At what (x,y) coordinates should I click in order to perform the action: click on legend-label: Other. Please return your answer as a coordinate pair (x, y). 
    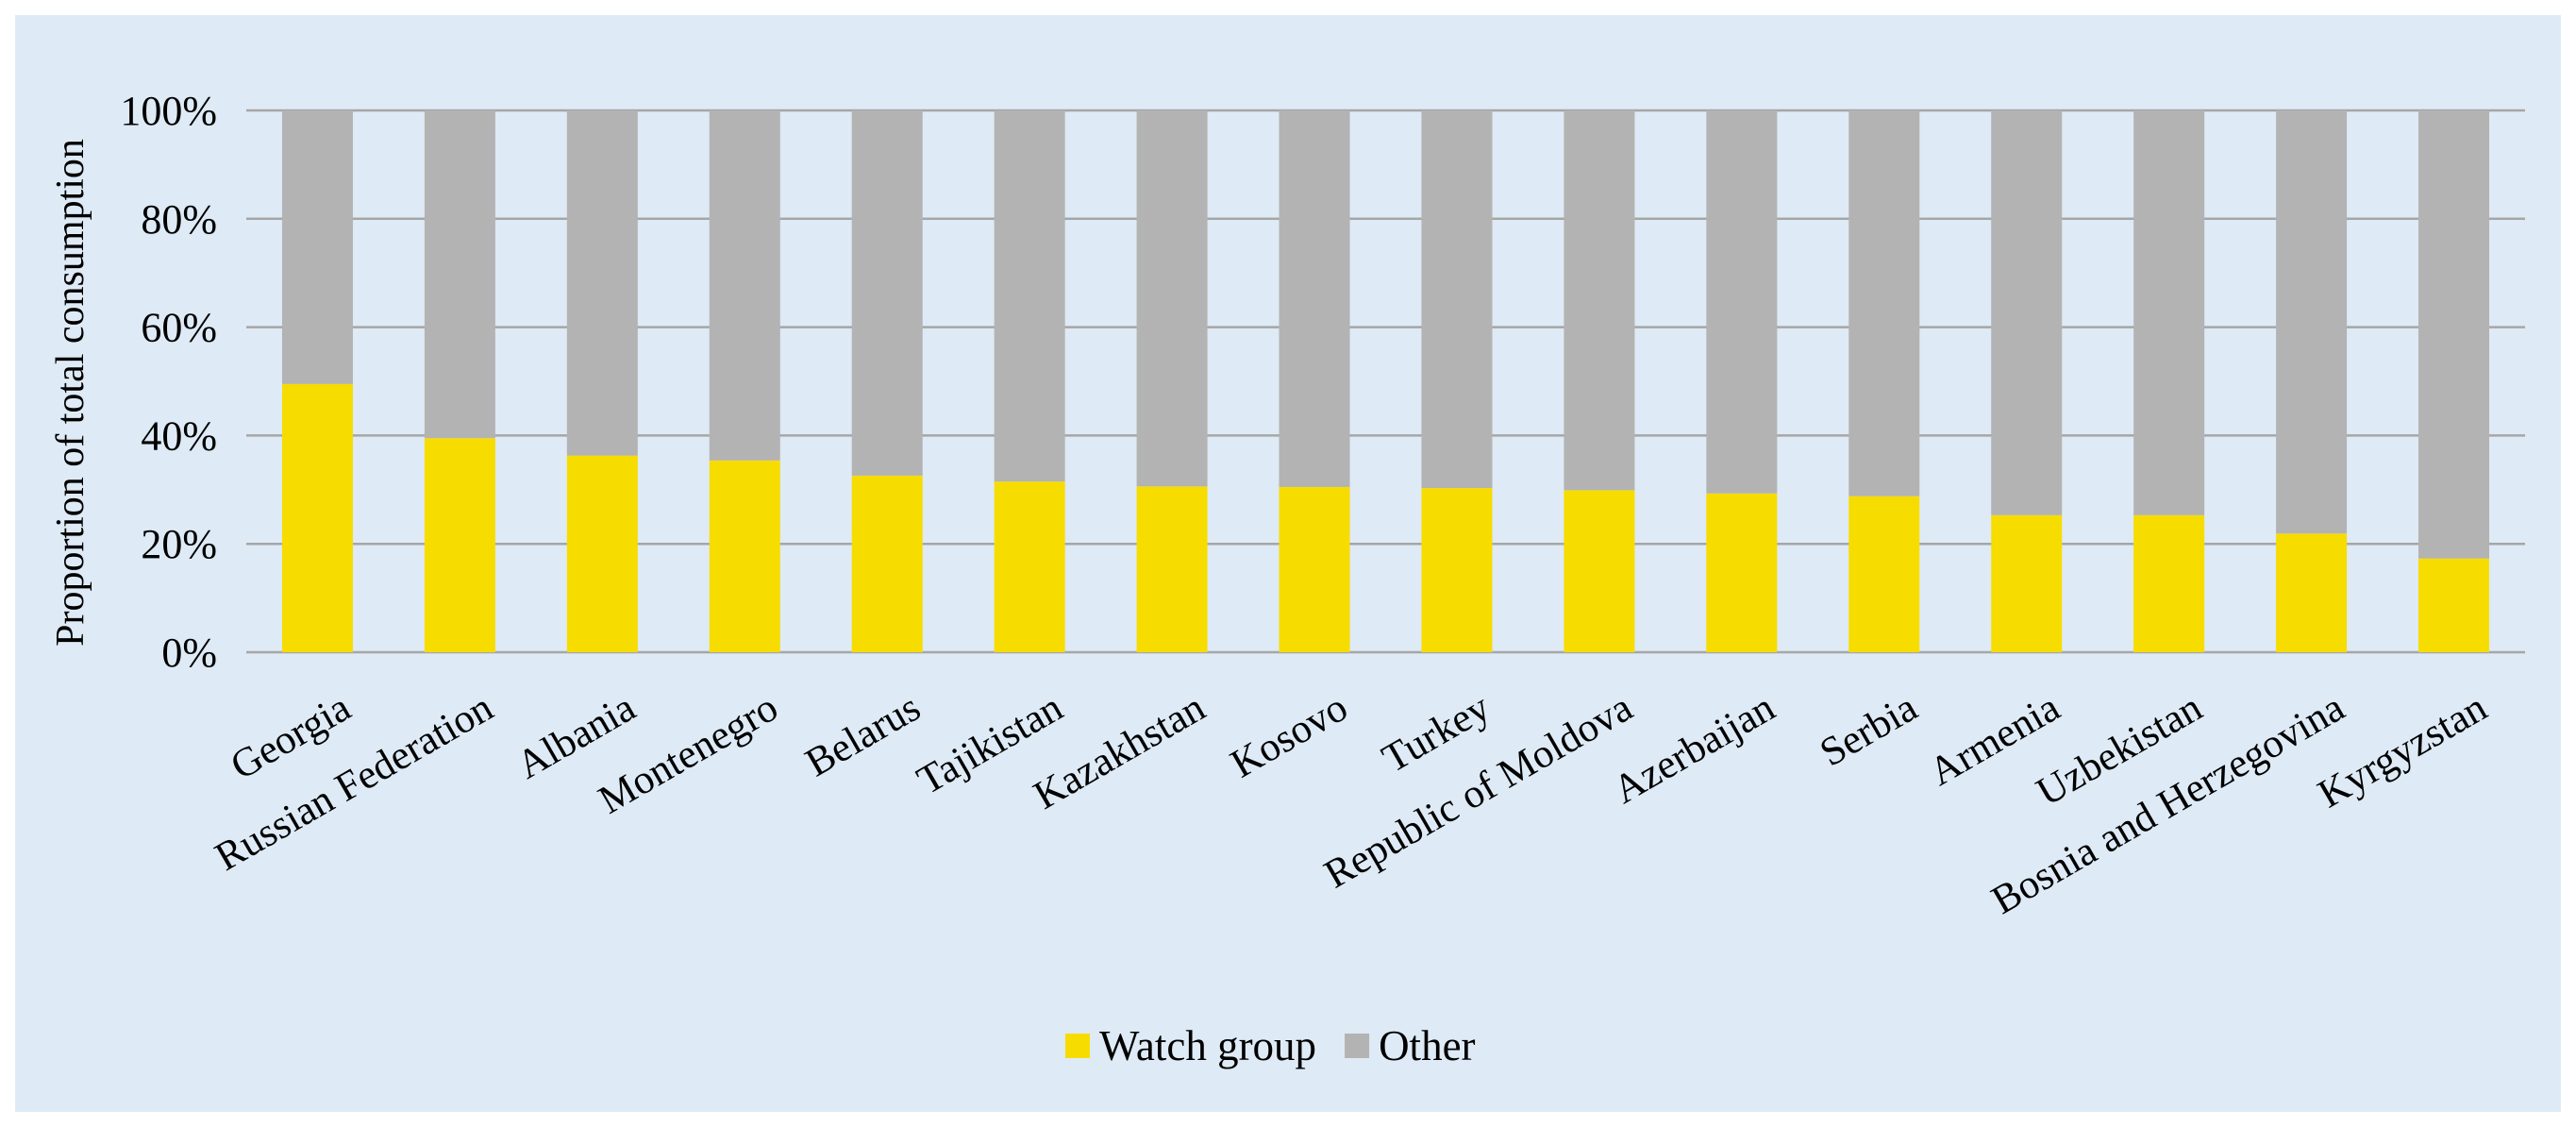
    Looking at the image, I should click on (1427, 1045).